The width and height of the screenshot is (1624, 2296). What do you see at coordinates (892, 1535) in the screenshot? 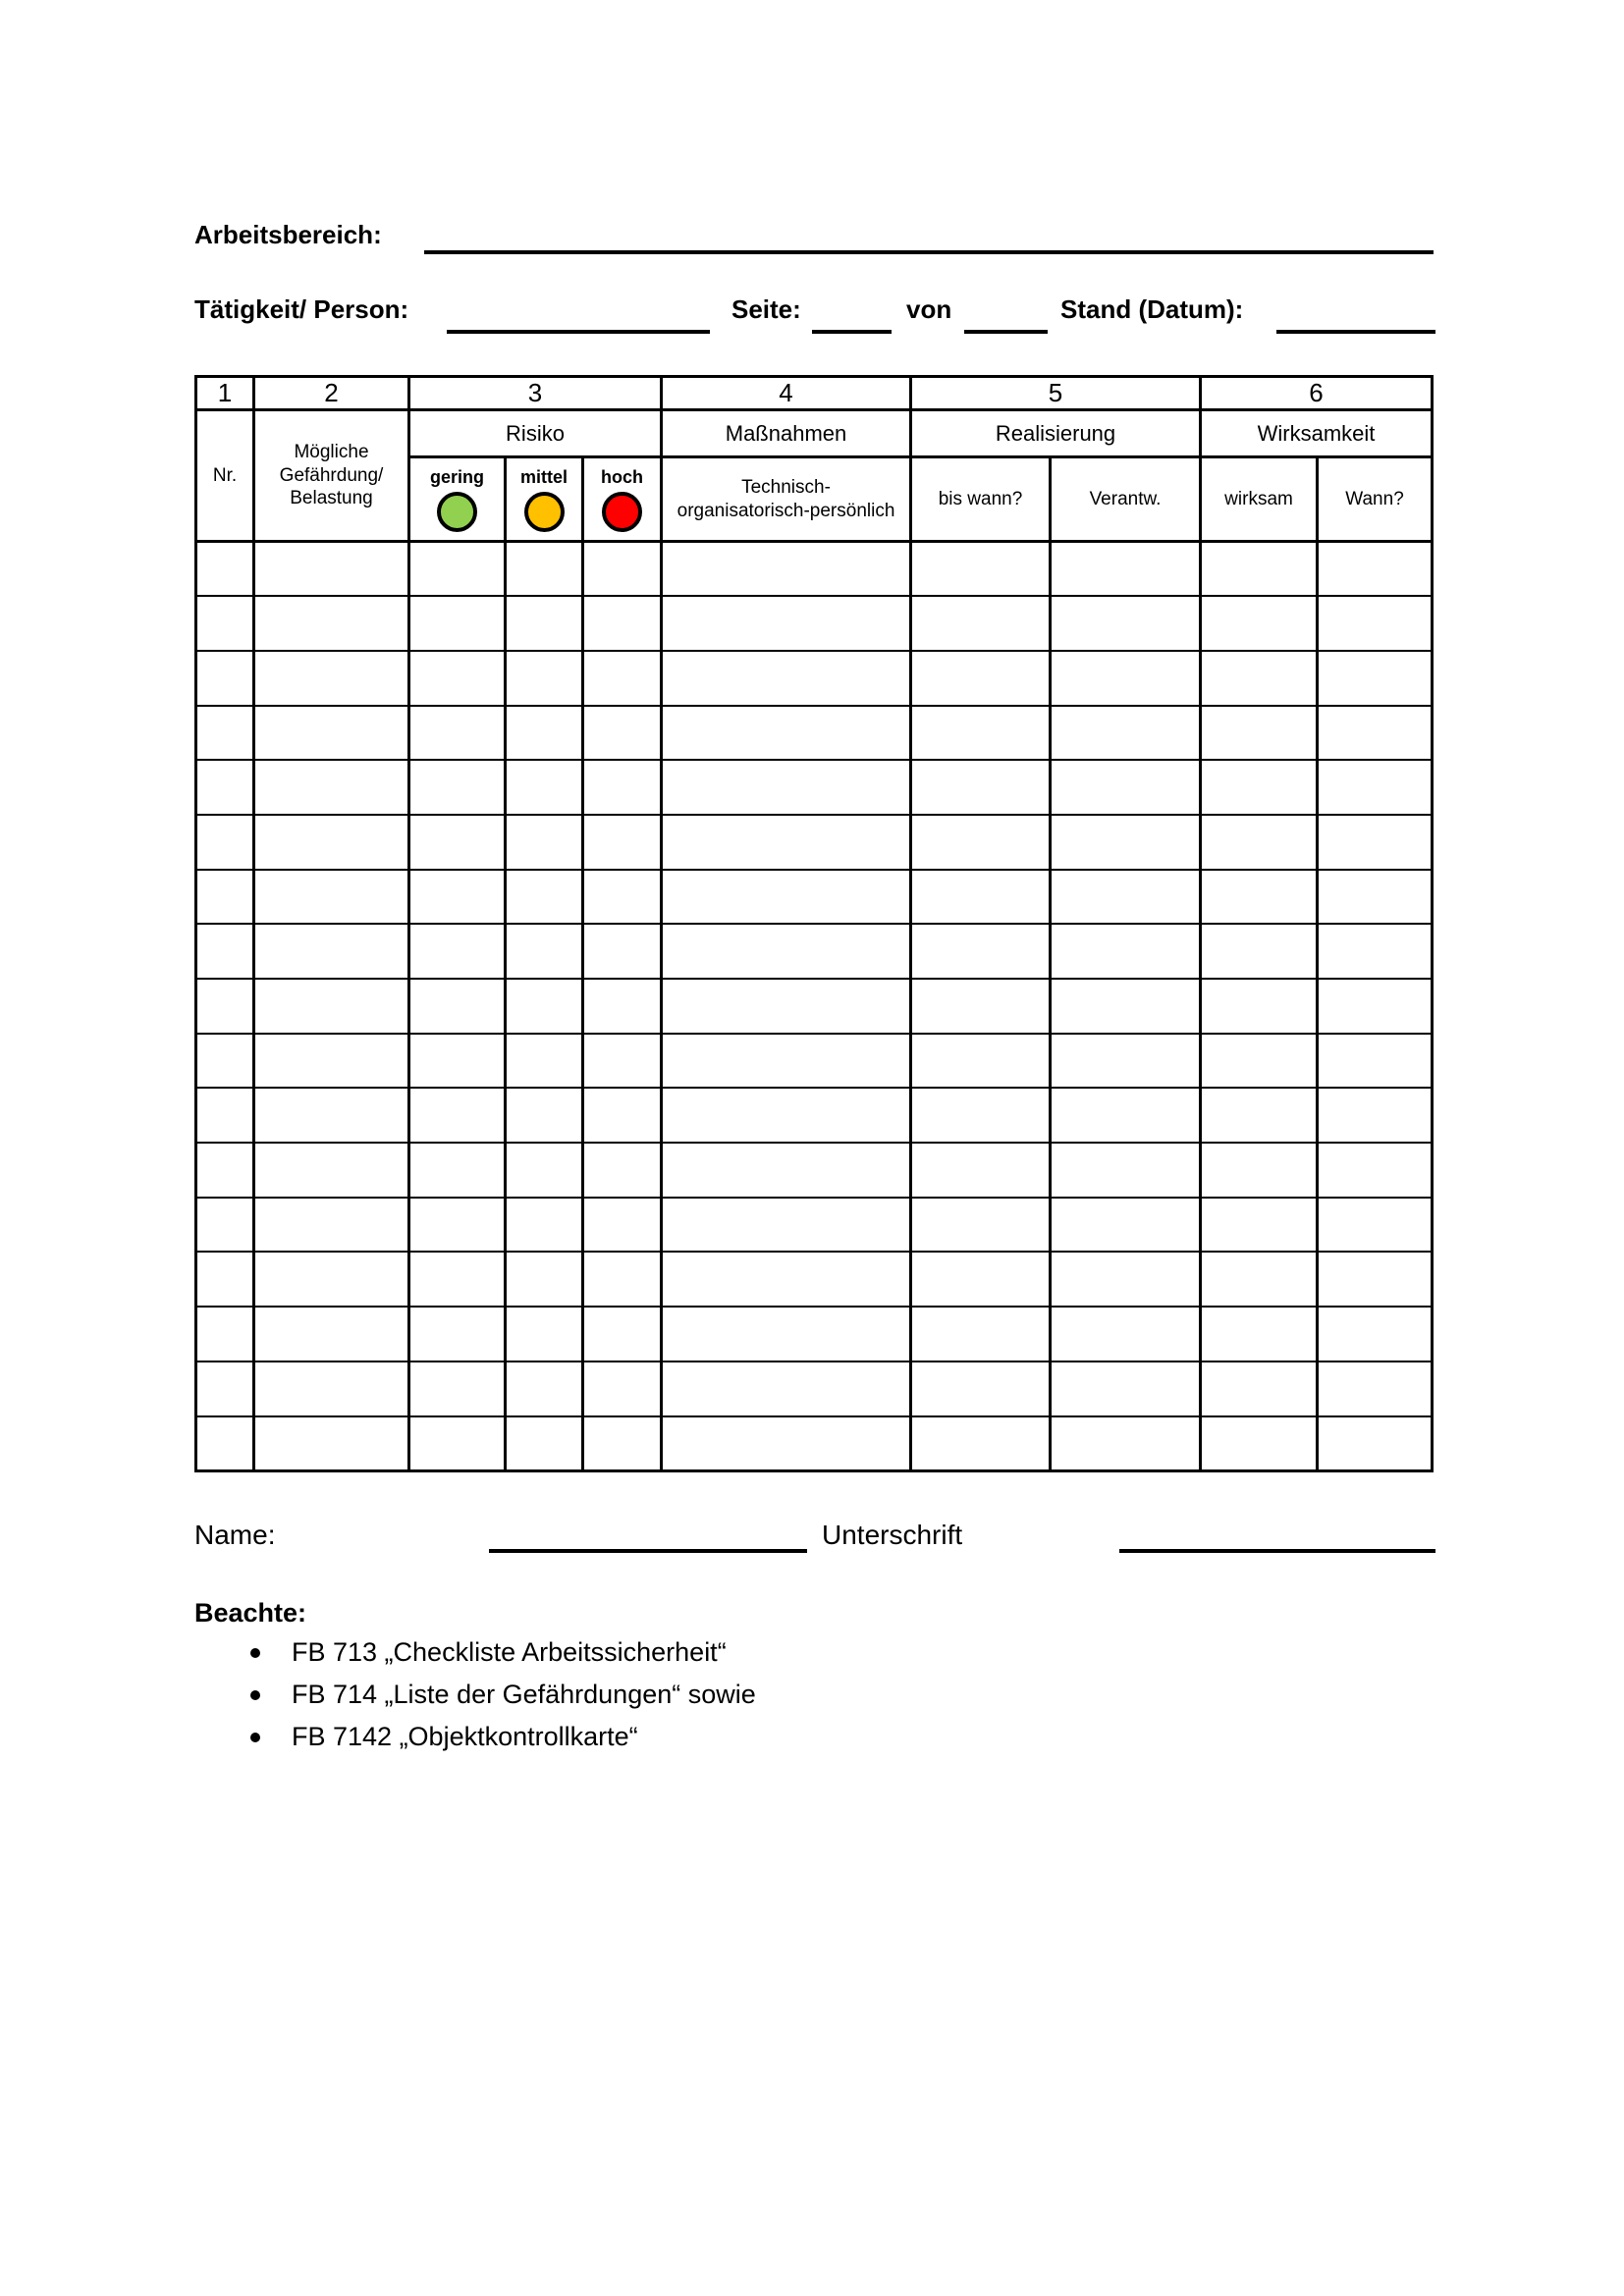
I see `unterschrift-label: Unterschrift` at bounding box center [892, 1535].